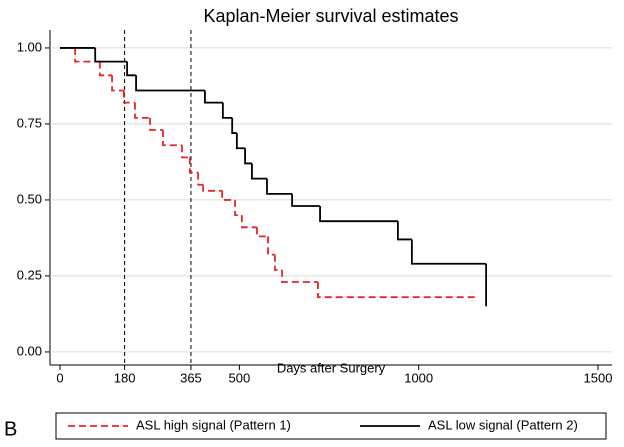 The width and height of the screenshot is (624, 447). Describe the element at coordinates (503, 424) in the screenshot. I see `legend-label: ASL low signal (Pattern 2)` at that location.